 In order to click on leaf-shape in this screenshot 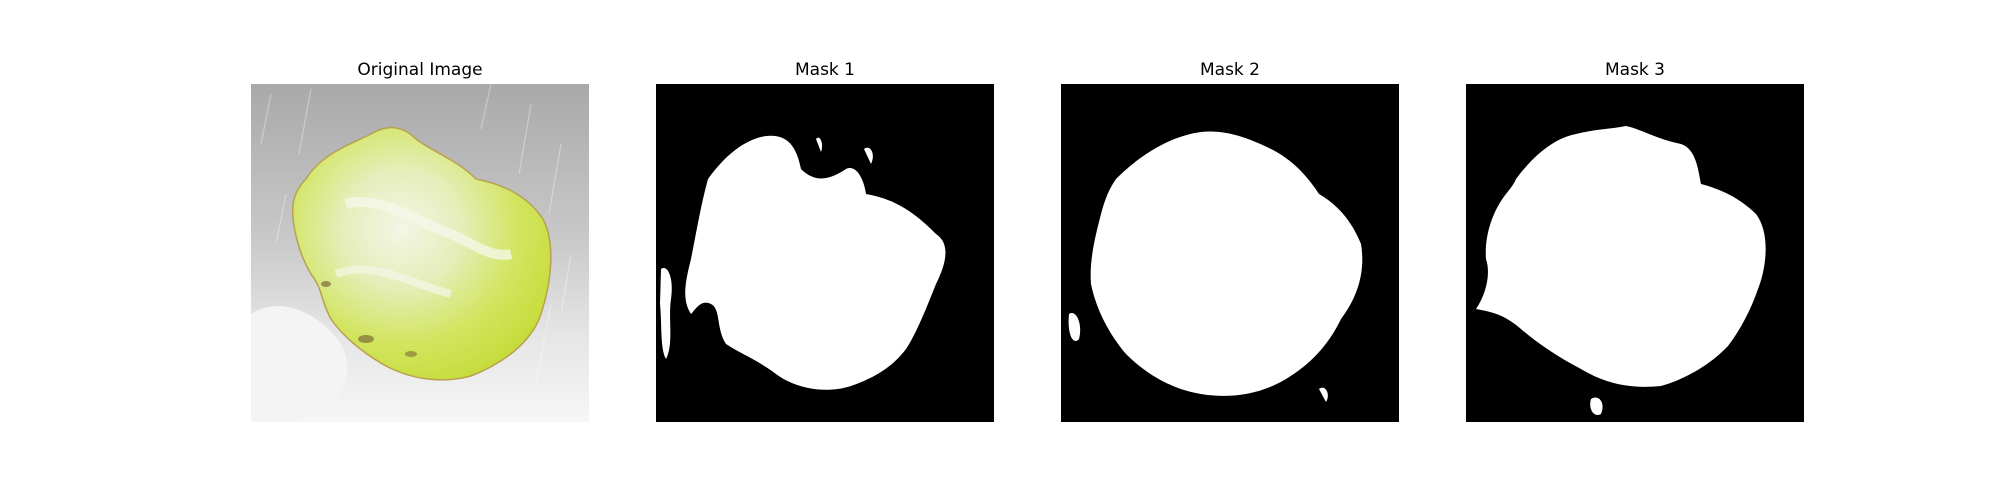, I will do `click(421, 253)`.